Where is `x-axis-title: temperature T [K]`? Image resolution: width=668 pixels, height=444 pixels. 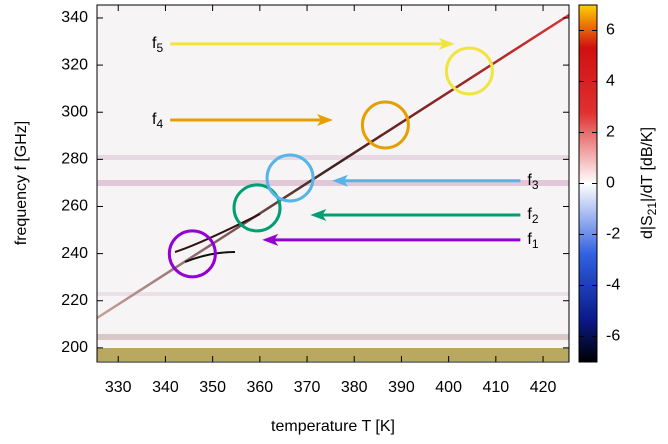 x-axis-title: temperature T [K] is located at coordinates (333, 426).